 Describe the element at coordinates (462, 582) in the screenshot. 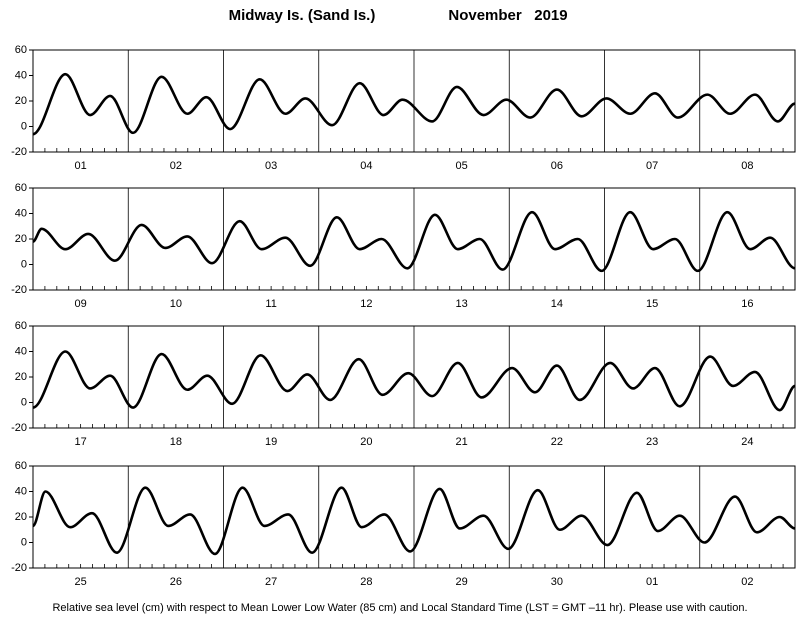

I see `day-label: 29` at that location.